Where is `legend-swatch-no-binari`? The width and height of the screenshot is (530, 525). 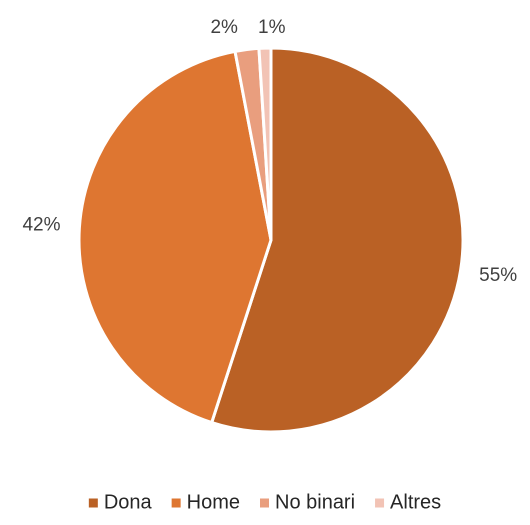
legend-swatch-no-binari is located at coordinates (264, 503).